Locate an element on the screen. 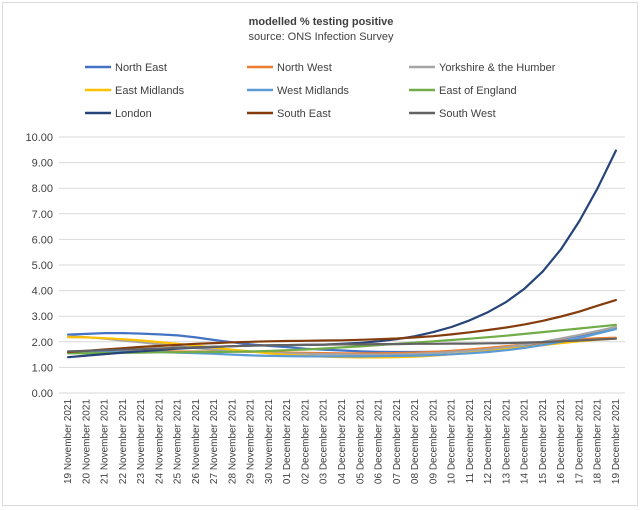 The image size is (642, 510). y-tick-label: 0.00 is located at coordinates (42, 394).